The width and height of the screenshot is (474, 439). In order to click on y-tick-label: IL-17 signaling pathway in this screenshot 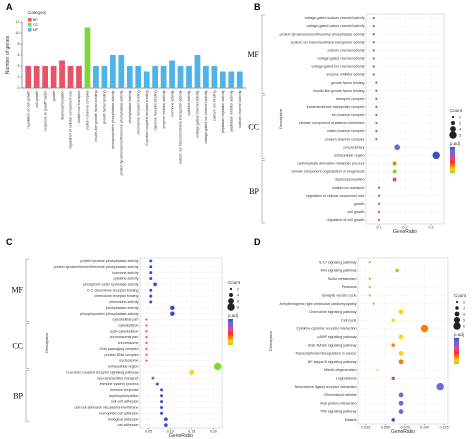, I will do `click(338, 262)`.